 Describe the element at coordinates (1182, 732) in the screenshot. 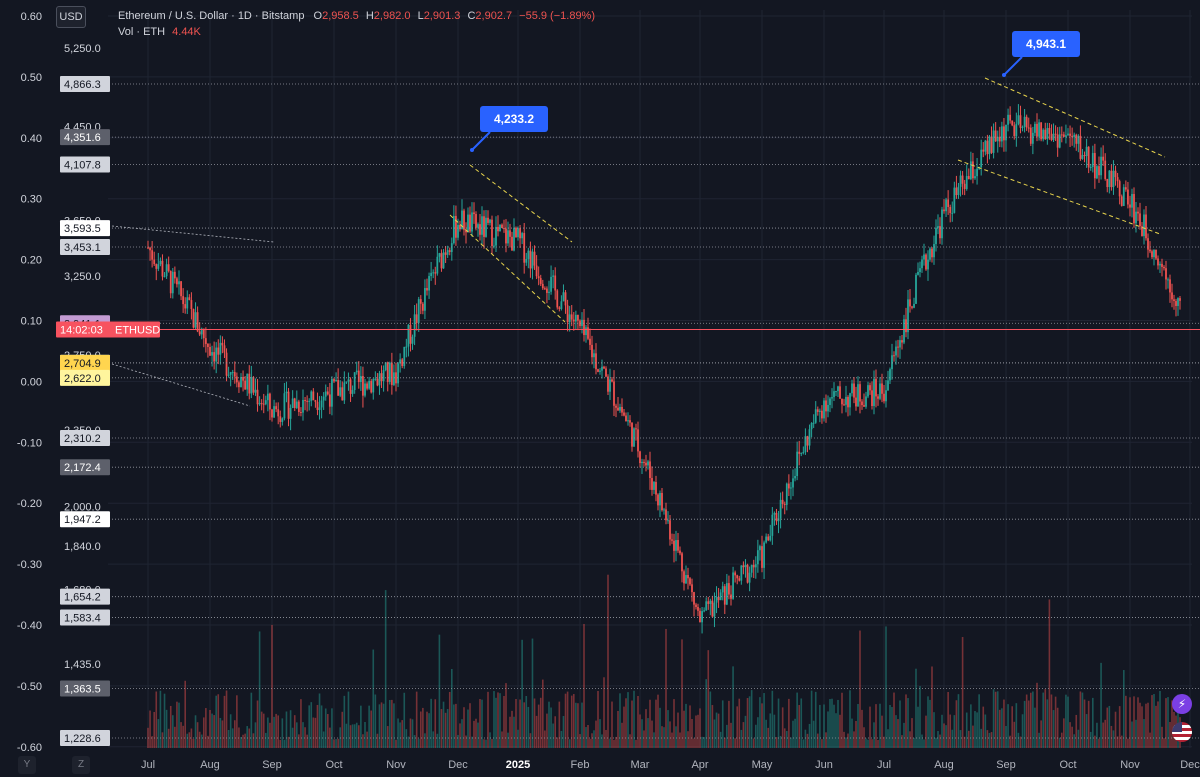

I see `us-flag-icon` at that location.